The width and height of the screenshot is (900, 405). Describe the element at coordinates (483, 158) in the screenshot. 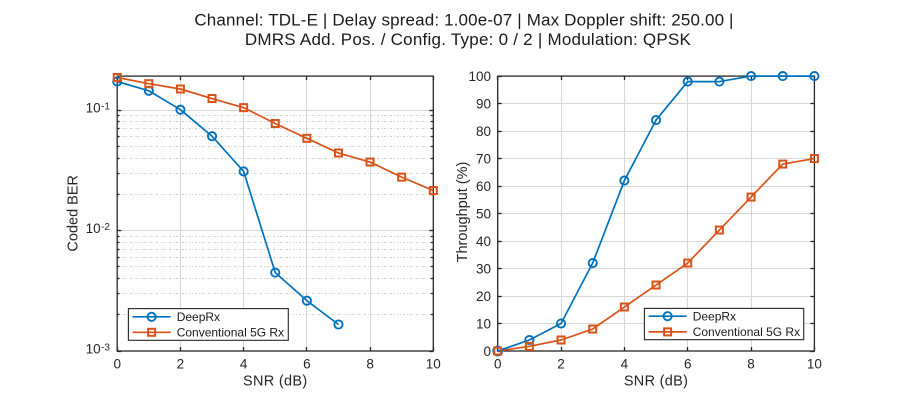

I see `svg-text: 70` at that location.